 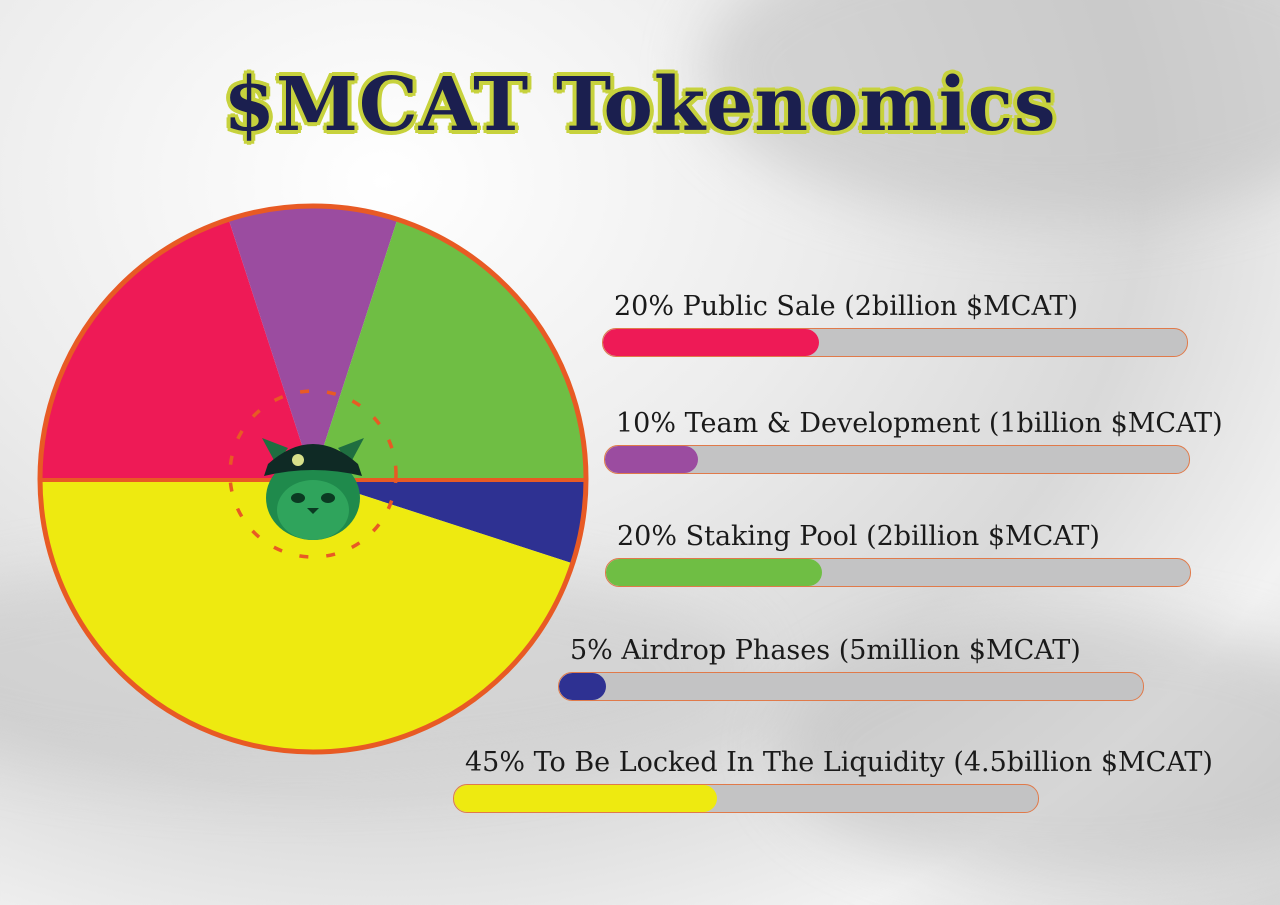 What do you see at coordinates (895, 324) in the screenshot?
I see `allocation-bar-1: 20% Public Sale (2billion $MCAT)` at bounding box center [895, 324].